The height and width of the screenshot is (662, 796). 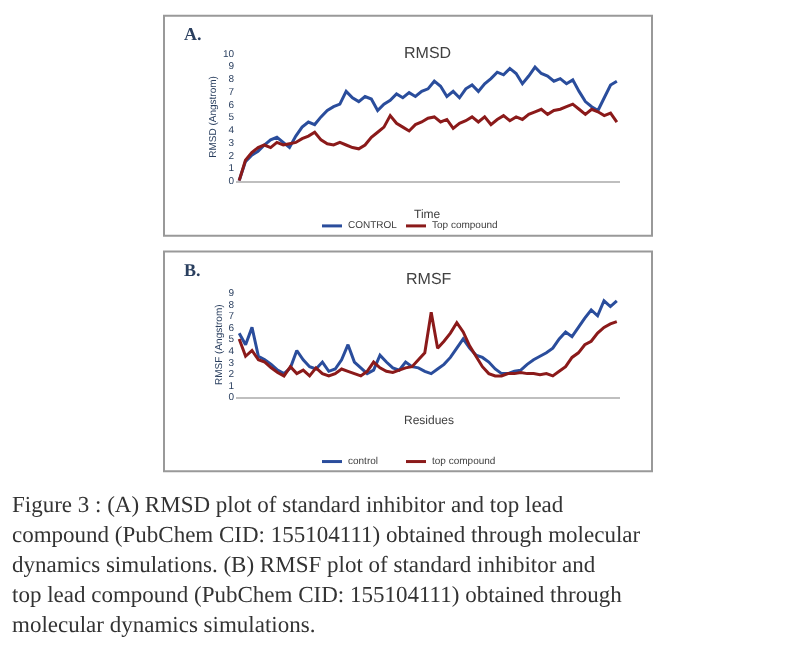 I want to click on text: B., so click(x=192, y=270).